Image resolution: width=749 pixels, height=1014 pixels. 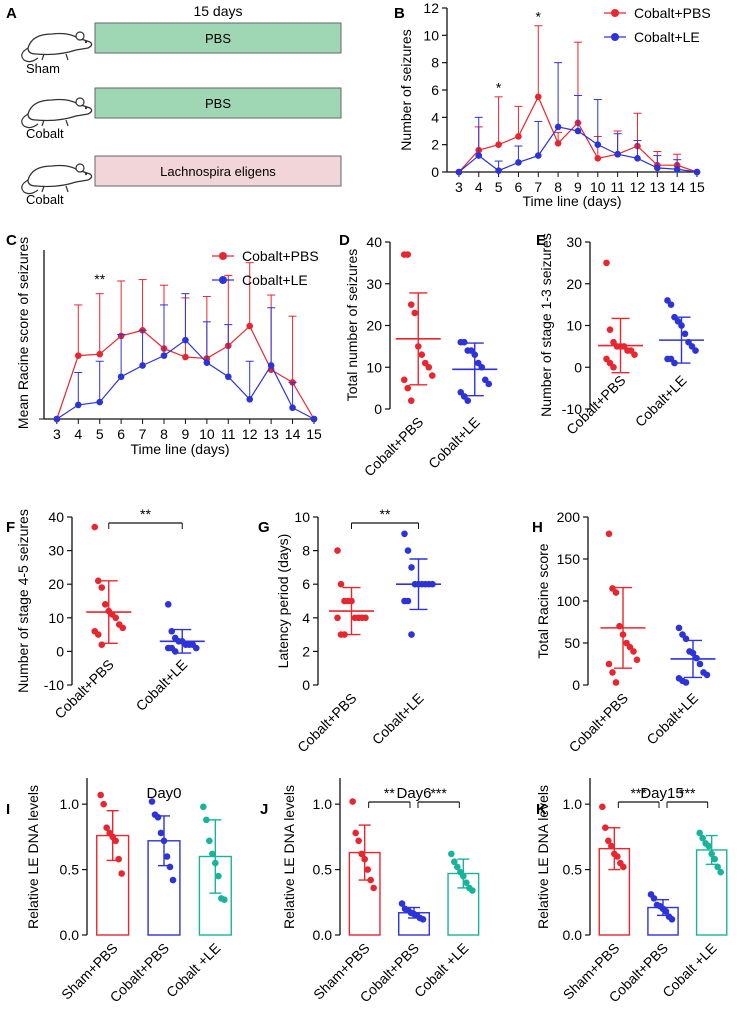 I want to click on x-tick-label: 9, so click(x=578, y=187).